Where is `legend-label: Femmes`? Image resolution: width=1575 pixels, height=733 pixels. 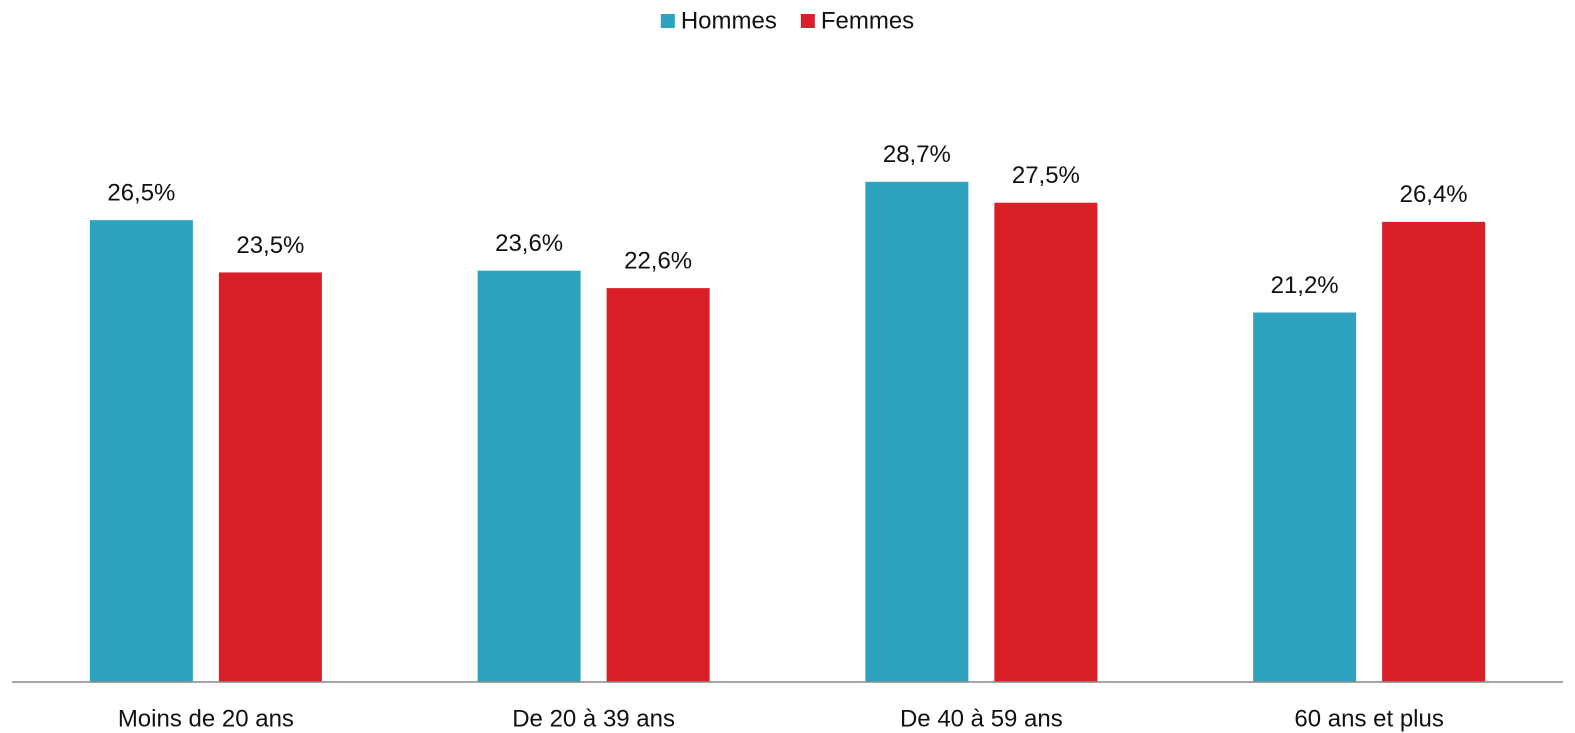 legend-label: Femmes is located at coordinates (867, 20).